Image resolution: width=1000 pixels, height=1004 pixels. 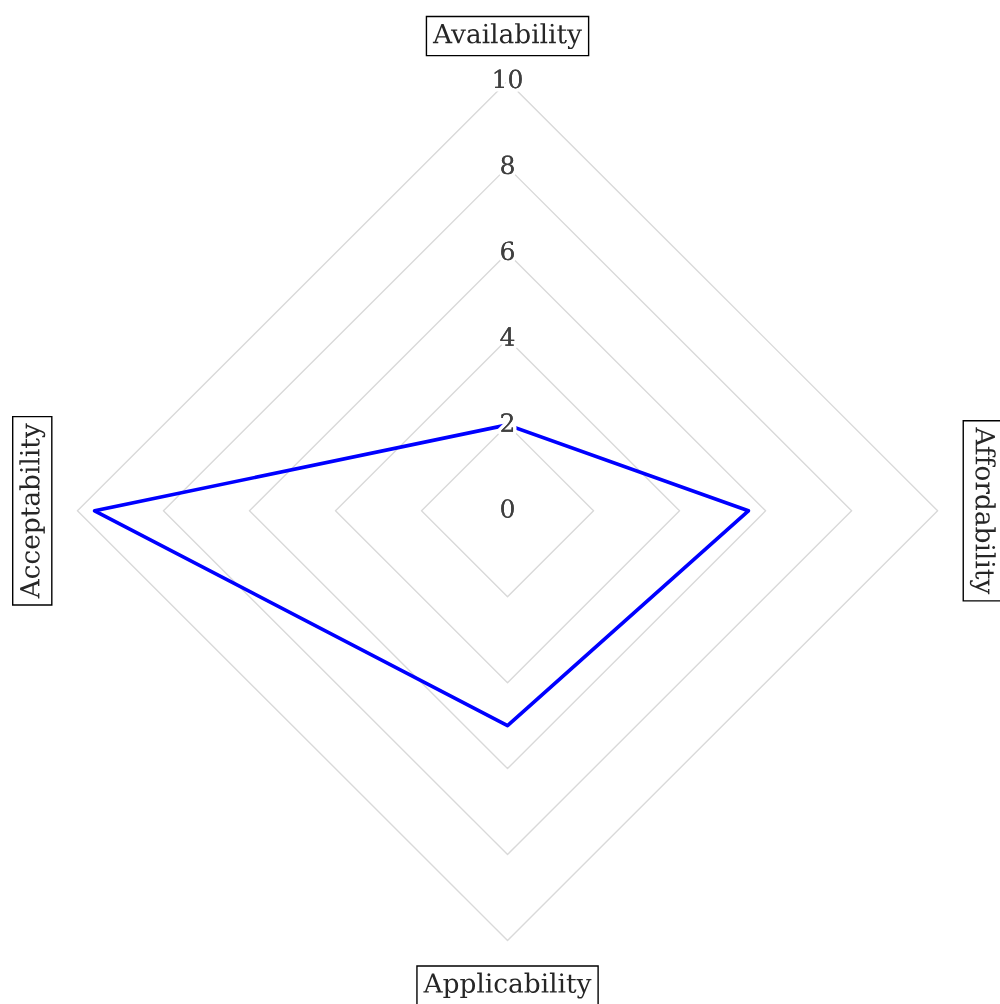 What do you see at coordinates (982, 511) in the screenshot?
I see `spoke-label: Affordability` at bounding box center [982, 511].